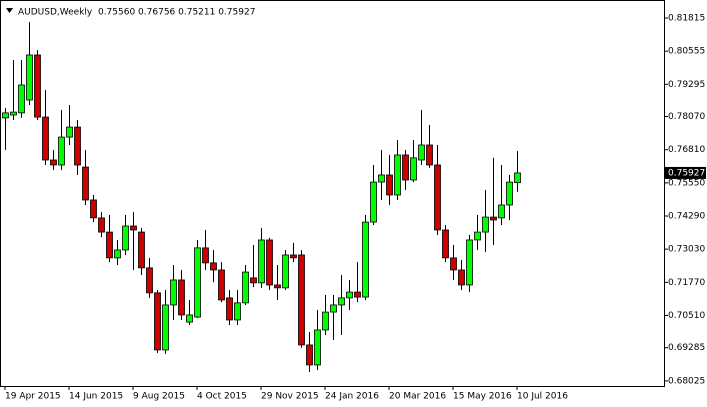  What do you see at coordinates (290, 397) in the screenshot?
I see `x-tick-label: 29 Nov 2015` at bounding box center [290, 397].